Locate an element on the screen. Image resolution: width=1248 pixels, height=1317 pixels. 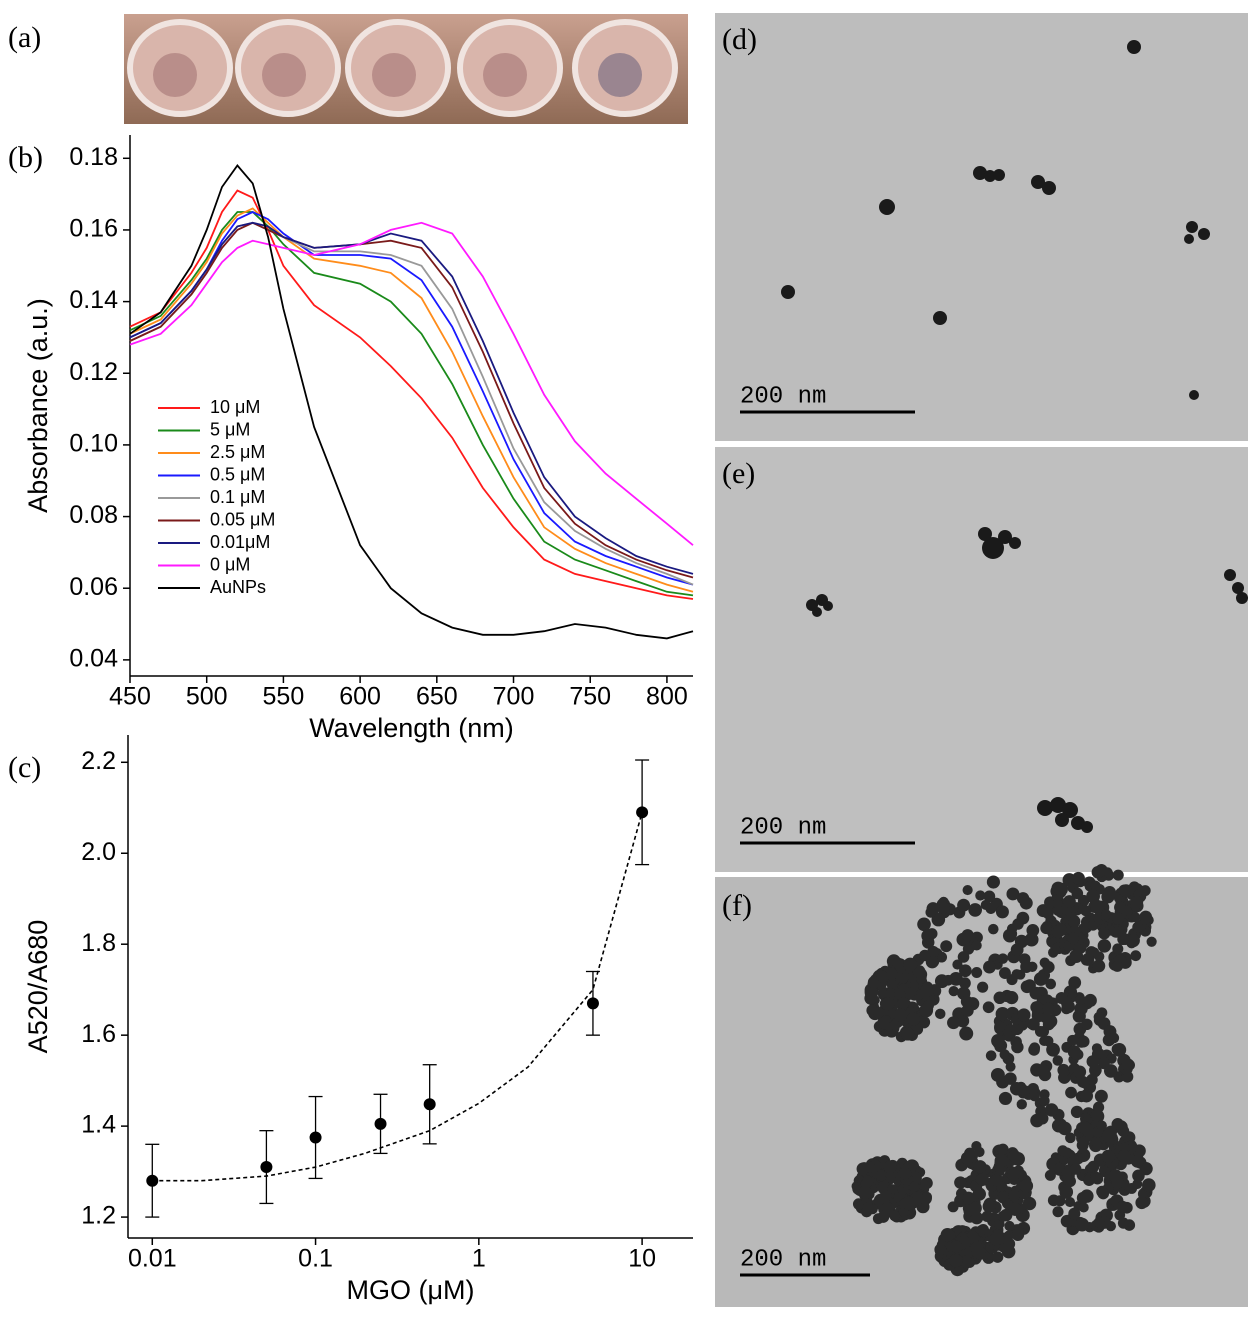
y-axis-label: A520/A680 is located at coordinates (38, 987).